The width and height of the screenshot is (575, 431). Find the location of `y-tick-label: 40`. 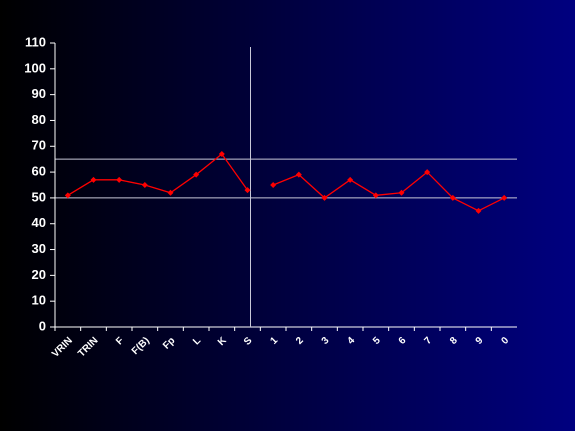

y-tick-label: 40 is located at coordinates (39, 222).